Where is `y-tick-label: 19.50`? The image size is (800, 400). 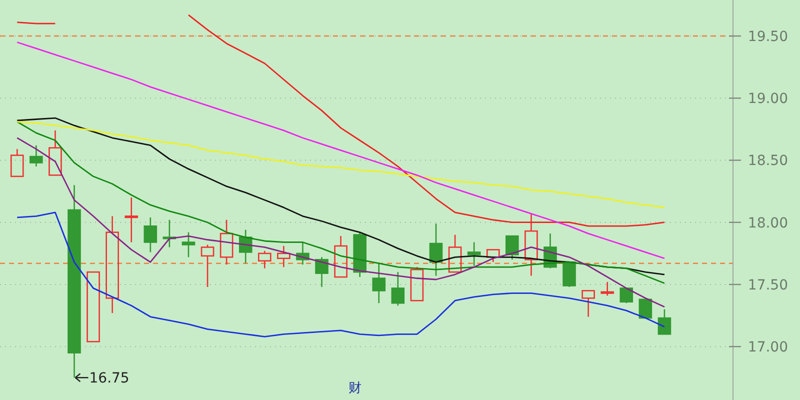
y-tick-label: 19.50 is located at coordinates (768, 36).